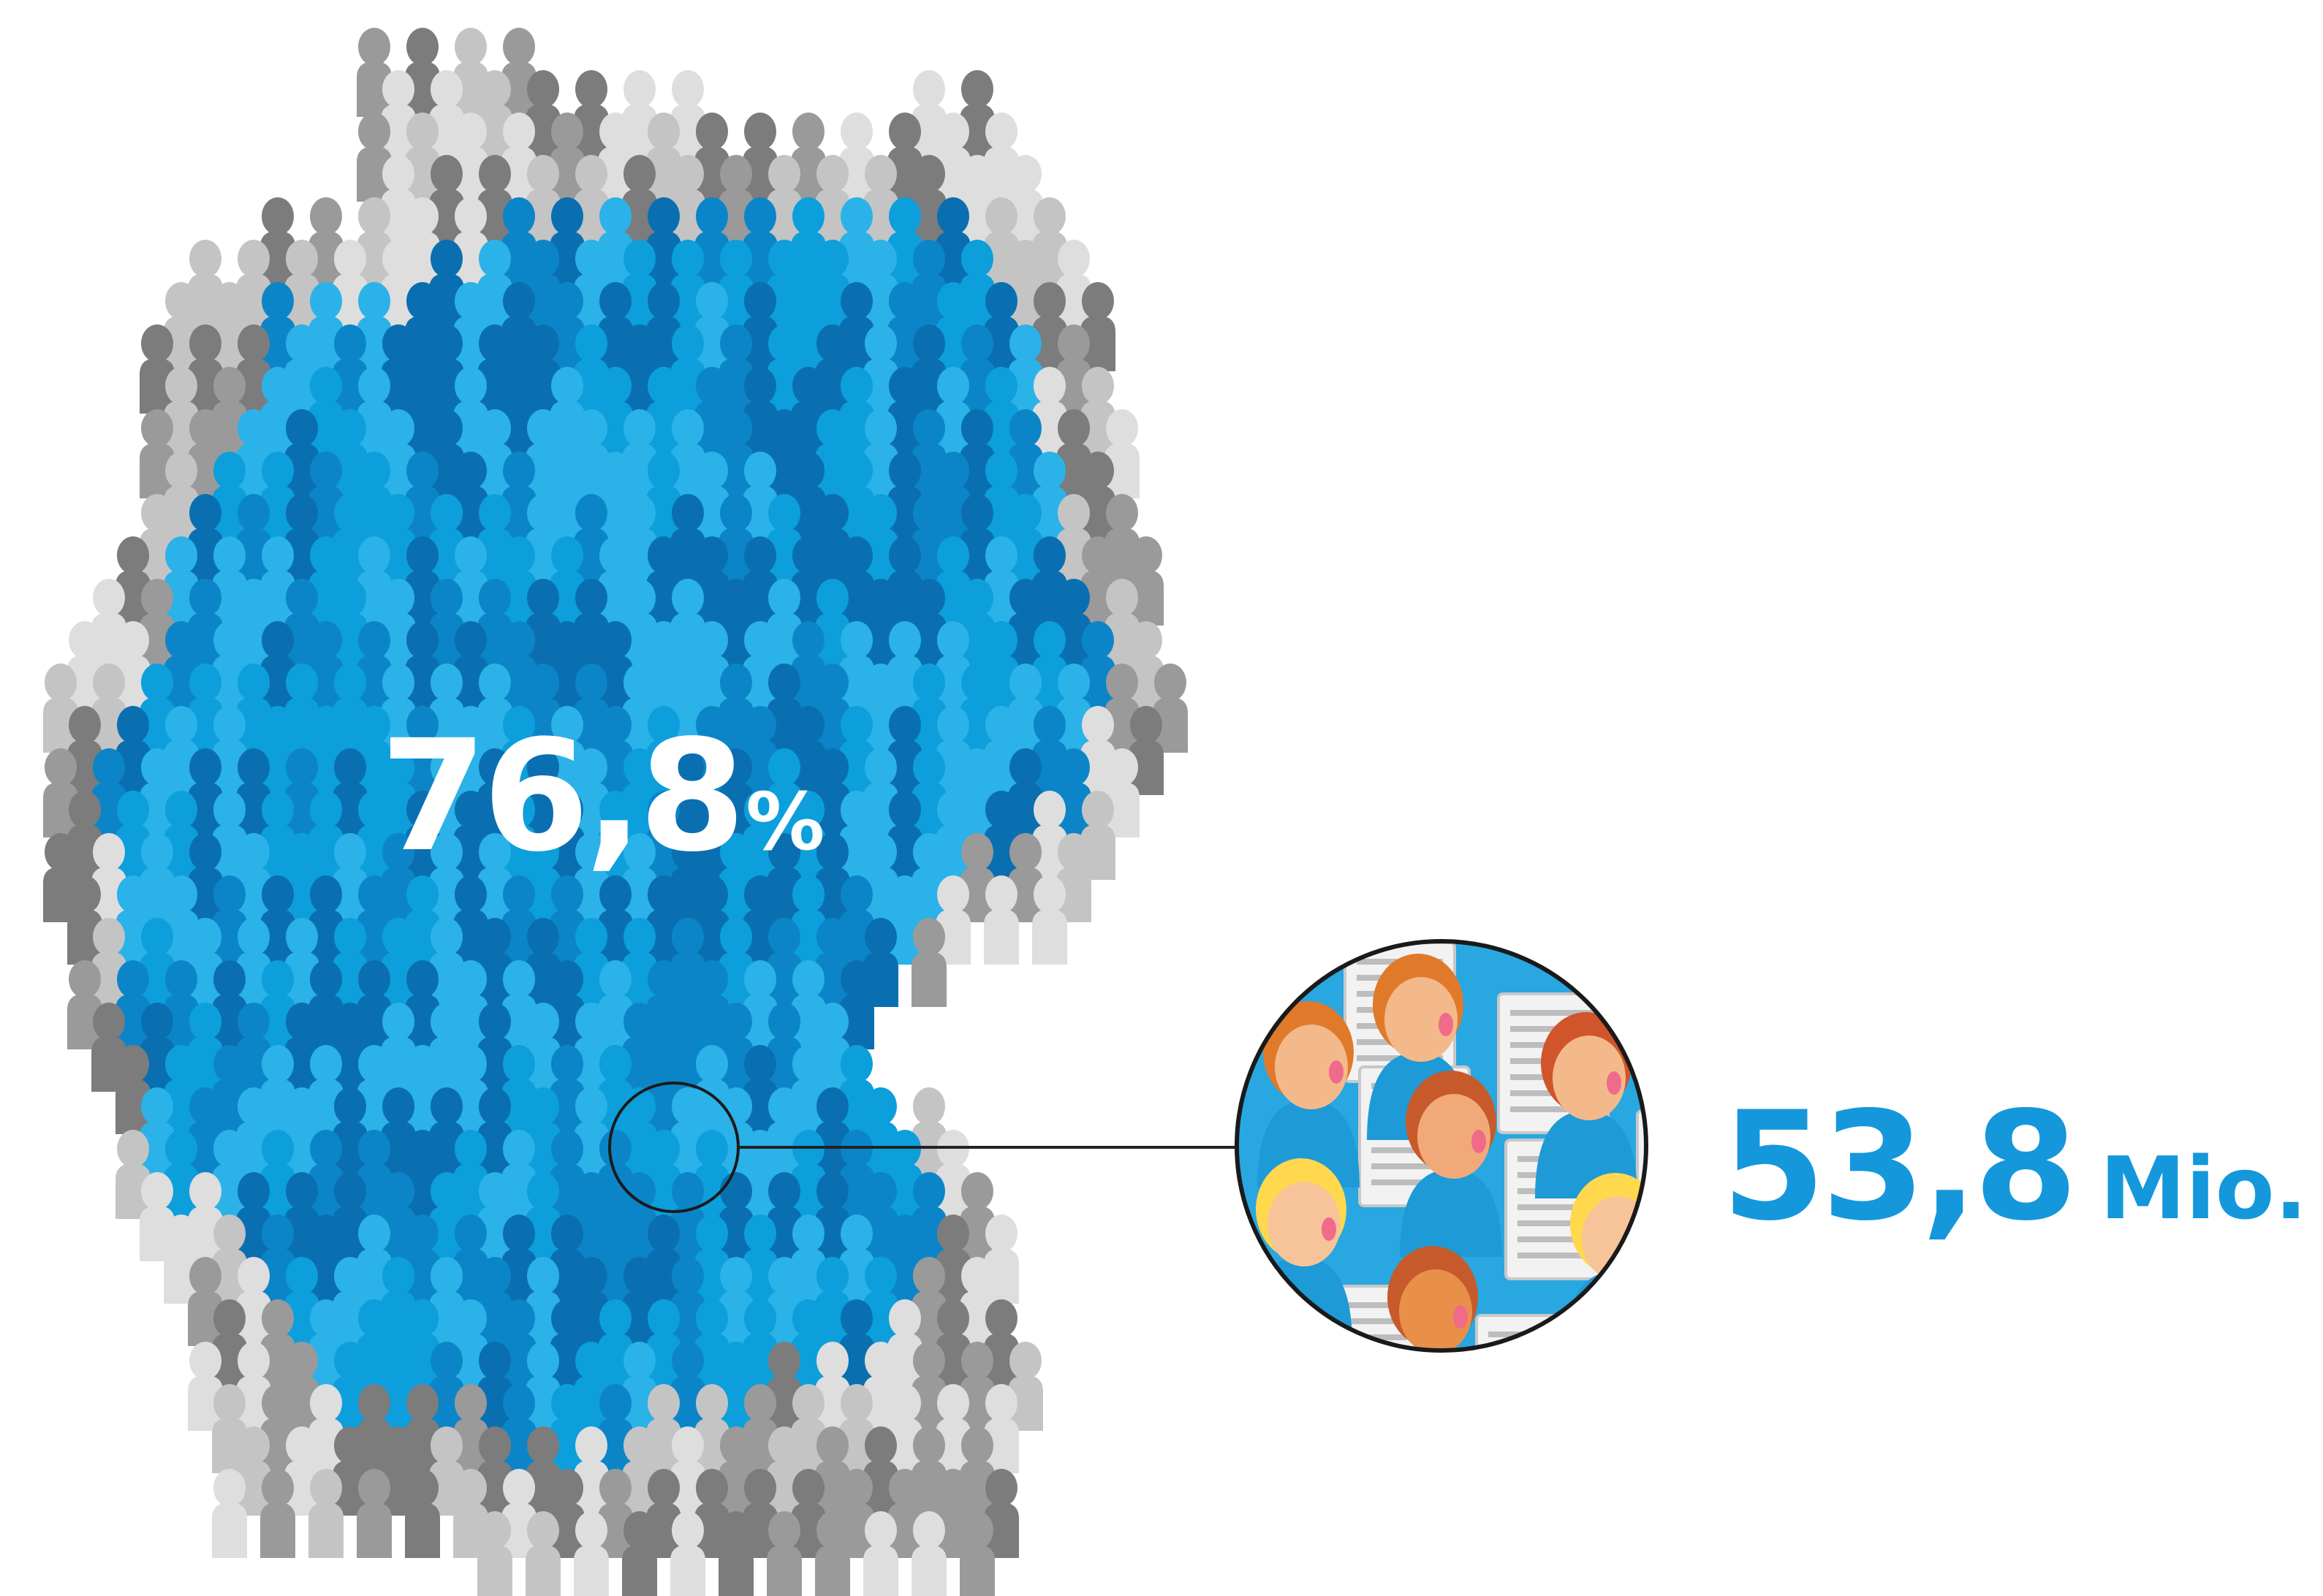 This screenshot has height=1596, width=2323. I want to click on newspaper-reader-icon, so click(1433, 1298).